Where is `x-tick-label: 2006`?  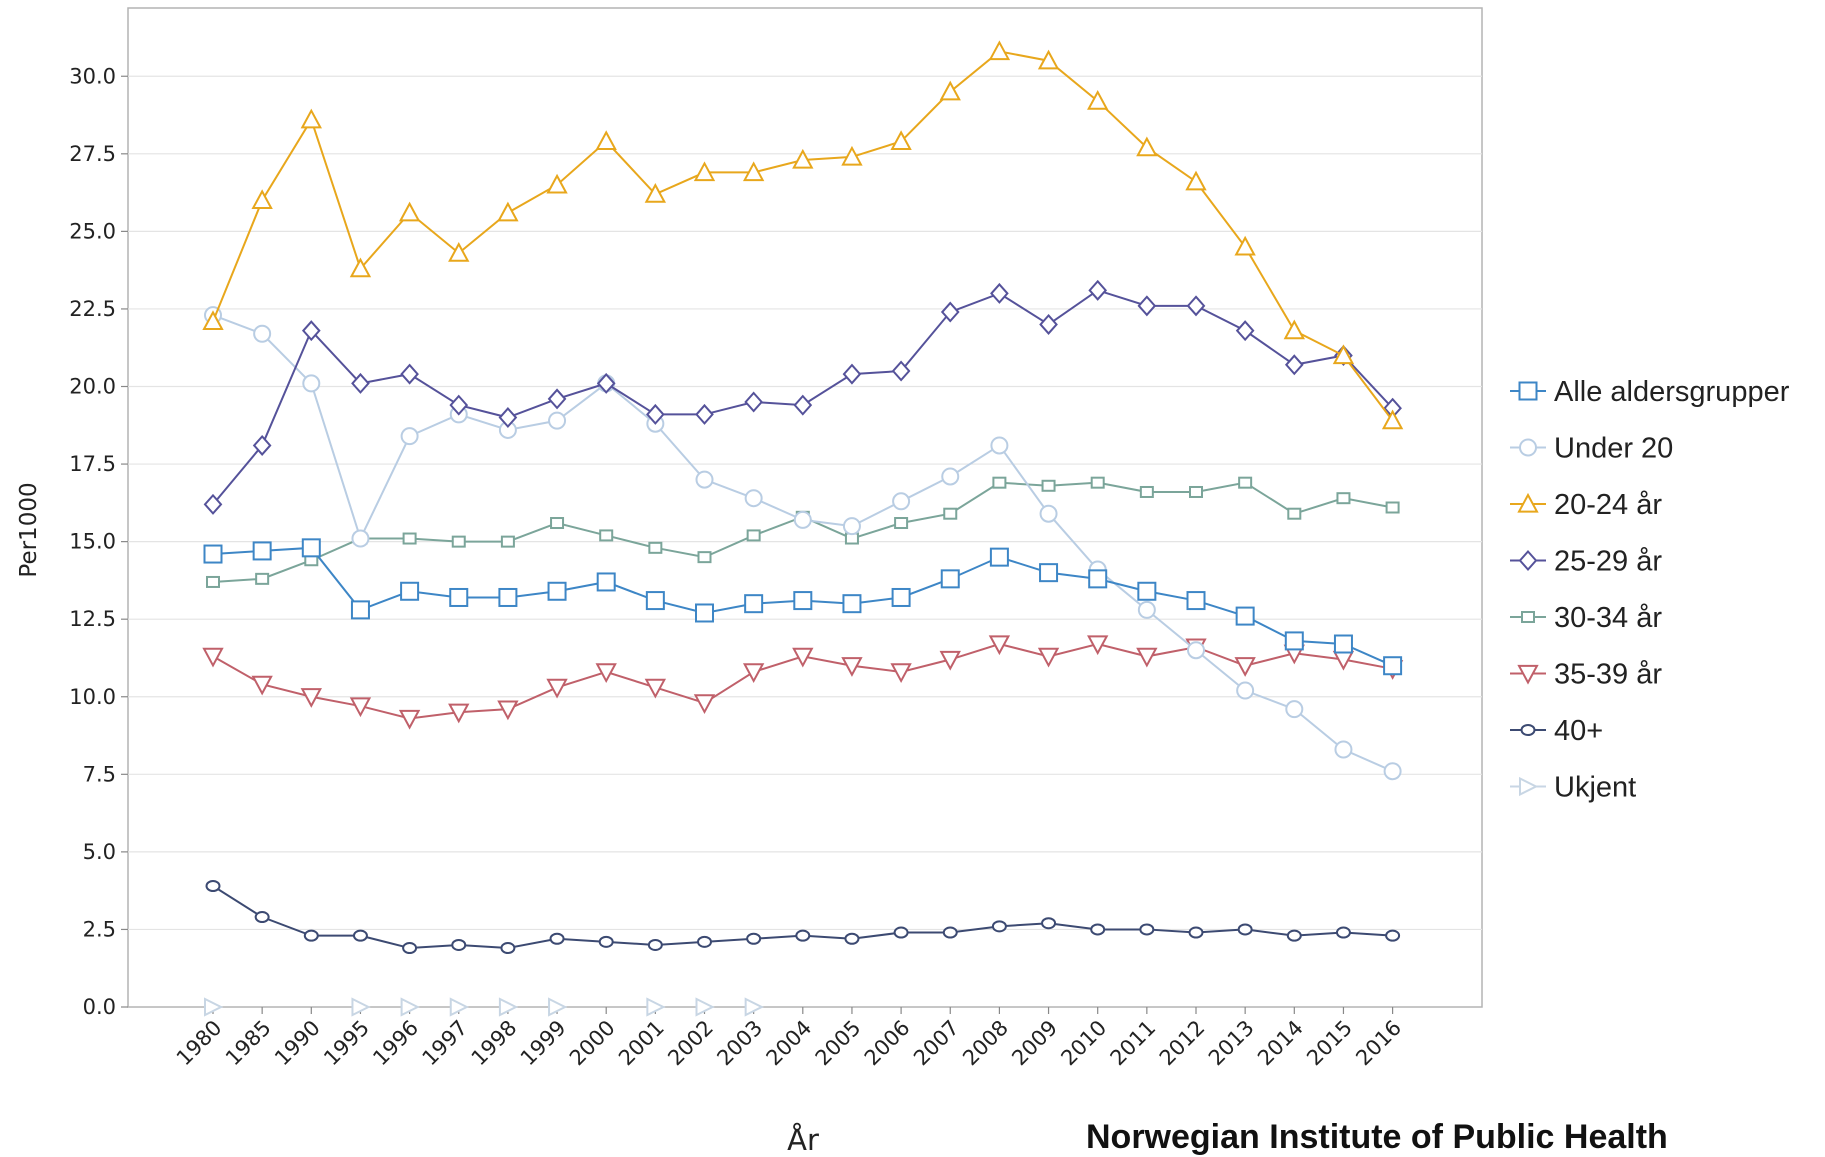 x-tick-label: 2006 is located at coordinates (887, 1043).